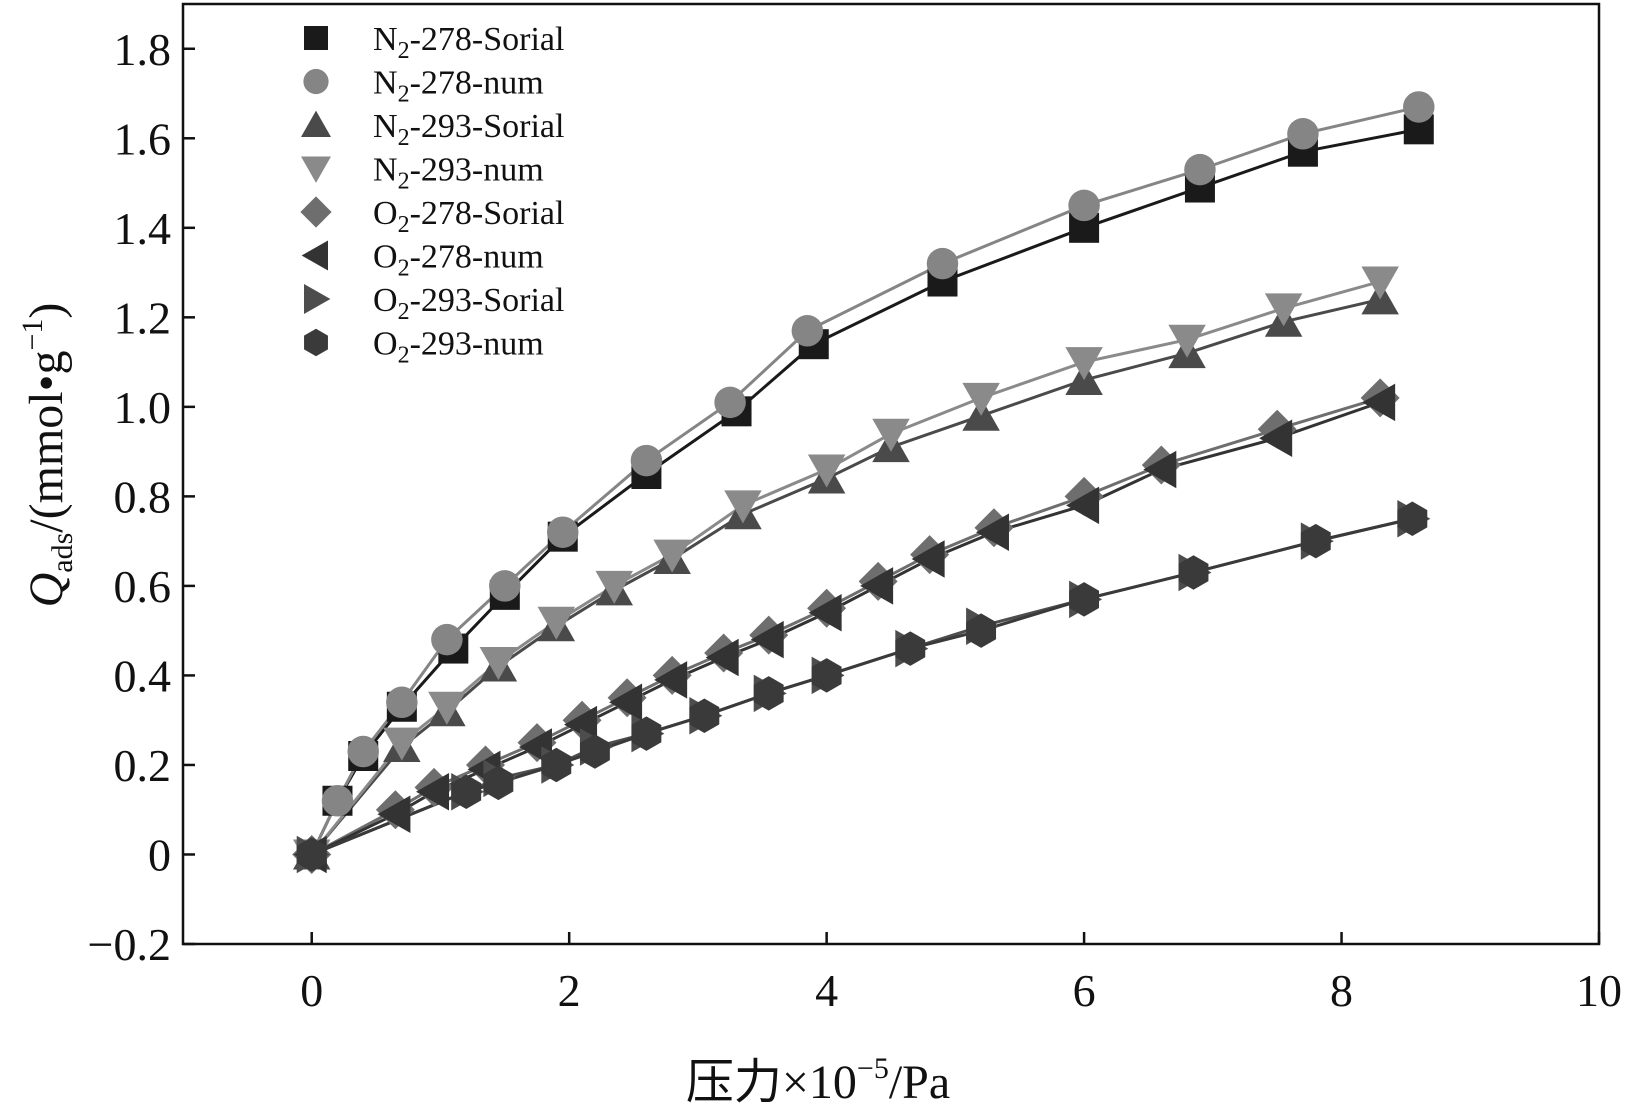 The width and height of the screenshot is (1636, 1108). I want to click on y-tick-label: 0, so click(159, 854).